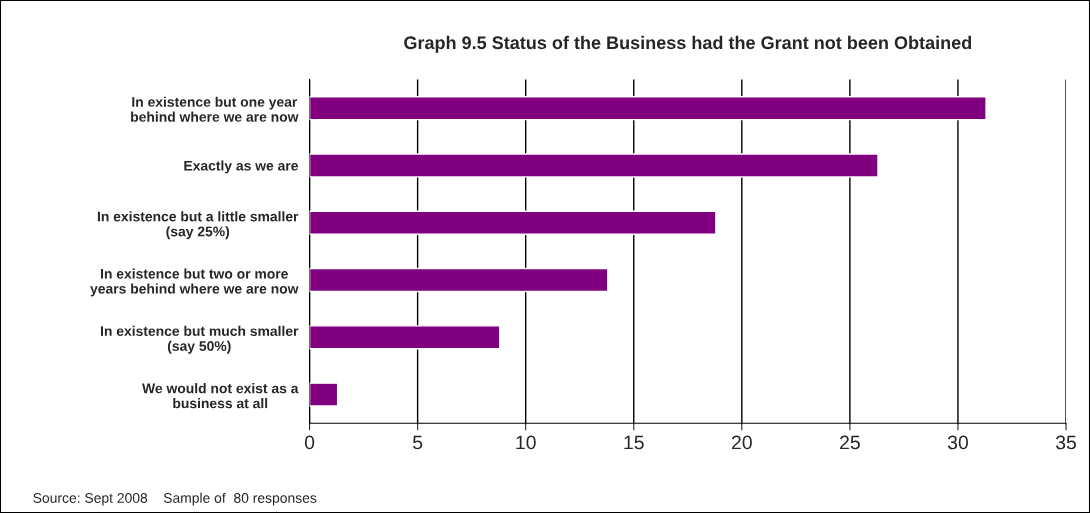 The height and width of the screenshot is (513, 1090). I want to click on chart-title: Graph 9.5 Status of the Business had the Grant not been Obtained, so click(688, 44).